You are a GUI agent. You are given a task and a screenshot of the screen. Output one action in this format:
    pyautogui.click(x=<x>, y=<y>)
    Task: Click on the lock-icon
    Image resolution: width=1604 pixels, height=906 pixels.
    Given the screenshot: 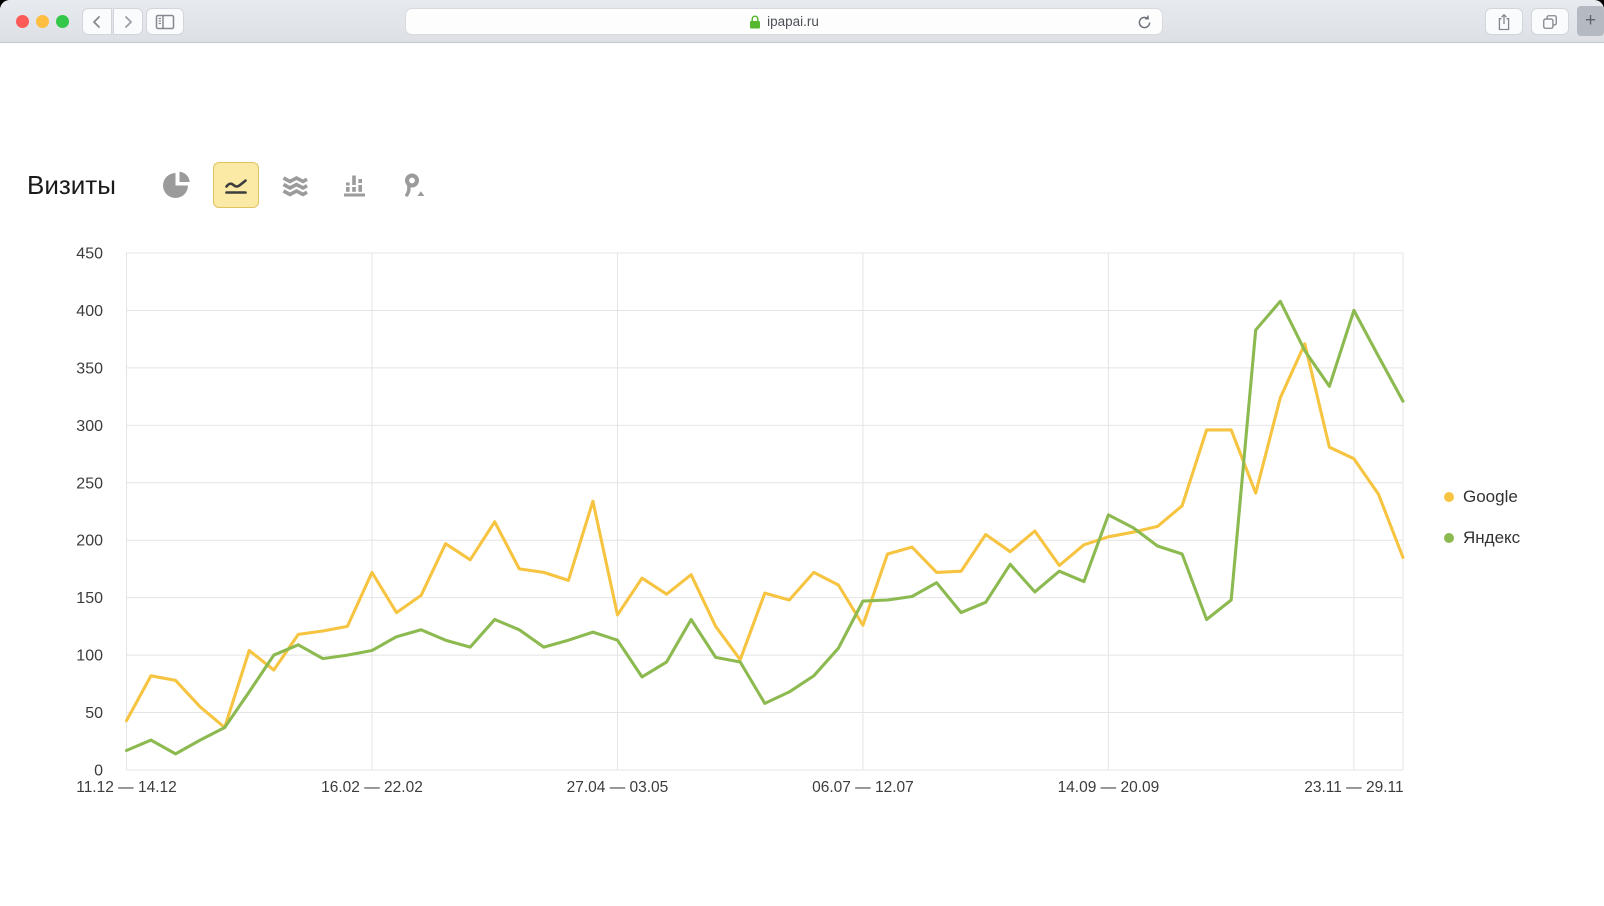 What is the action you would take?
    pyautogui.click(x=755, y=21)
    